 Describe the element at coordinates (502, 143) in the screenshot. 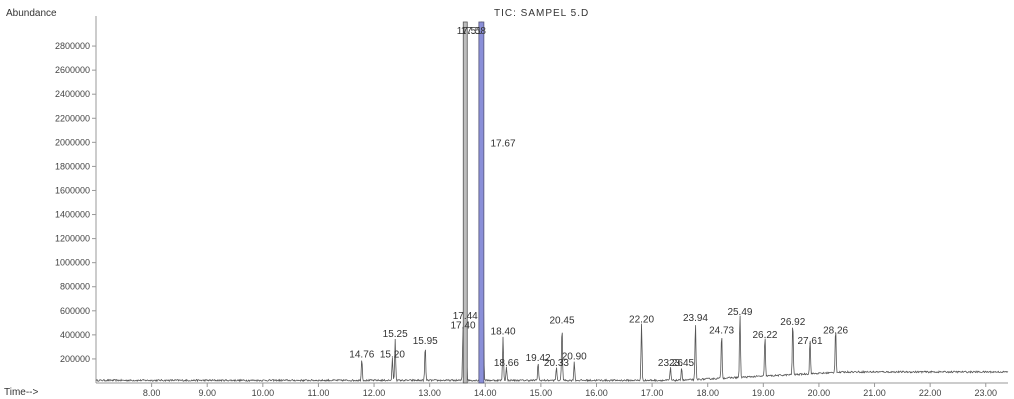

I see `peak-label: 17.67` at that location.